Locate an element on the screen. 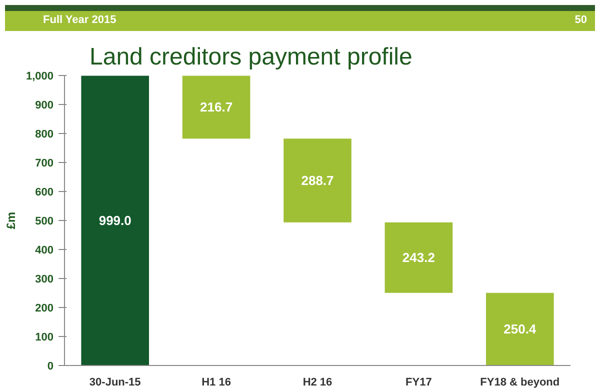  y-tick-label: 900 is located at coordinates (44, 106).